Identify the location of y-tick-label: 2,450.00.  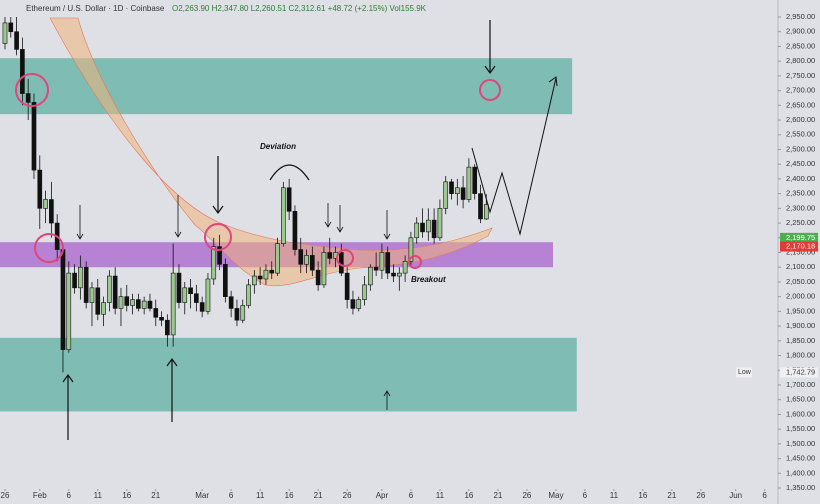
(800, 163).